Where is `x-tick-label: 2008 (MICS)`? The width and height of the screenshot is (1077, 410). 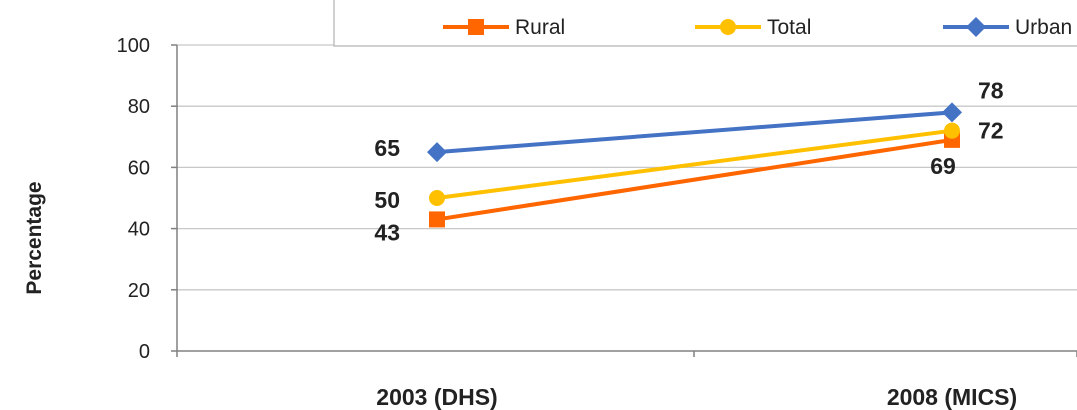 x-tick-label: 2008 (MICS) is located at coordinates (952, 397).